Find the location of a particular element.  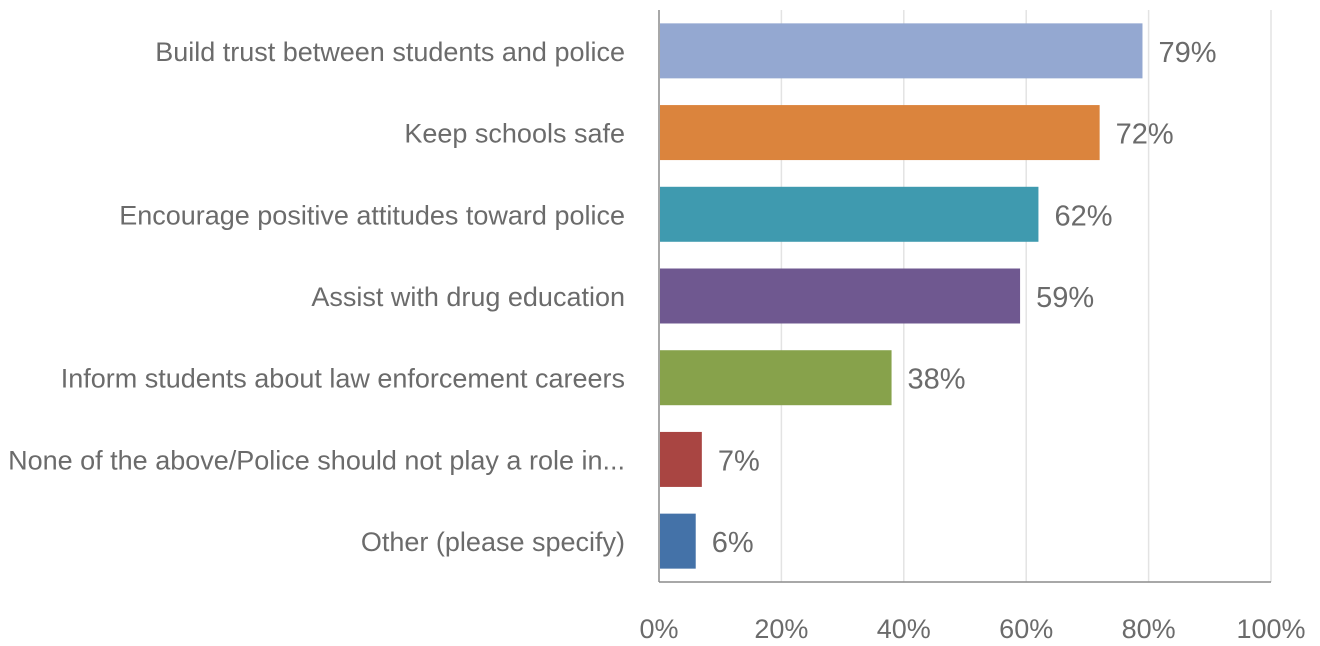

category-label: Build trust between students and police is located at coordinates (390, 52).